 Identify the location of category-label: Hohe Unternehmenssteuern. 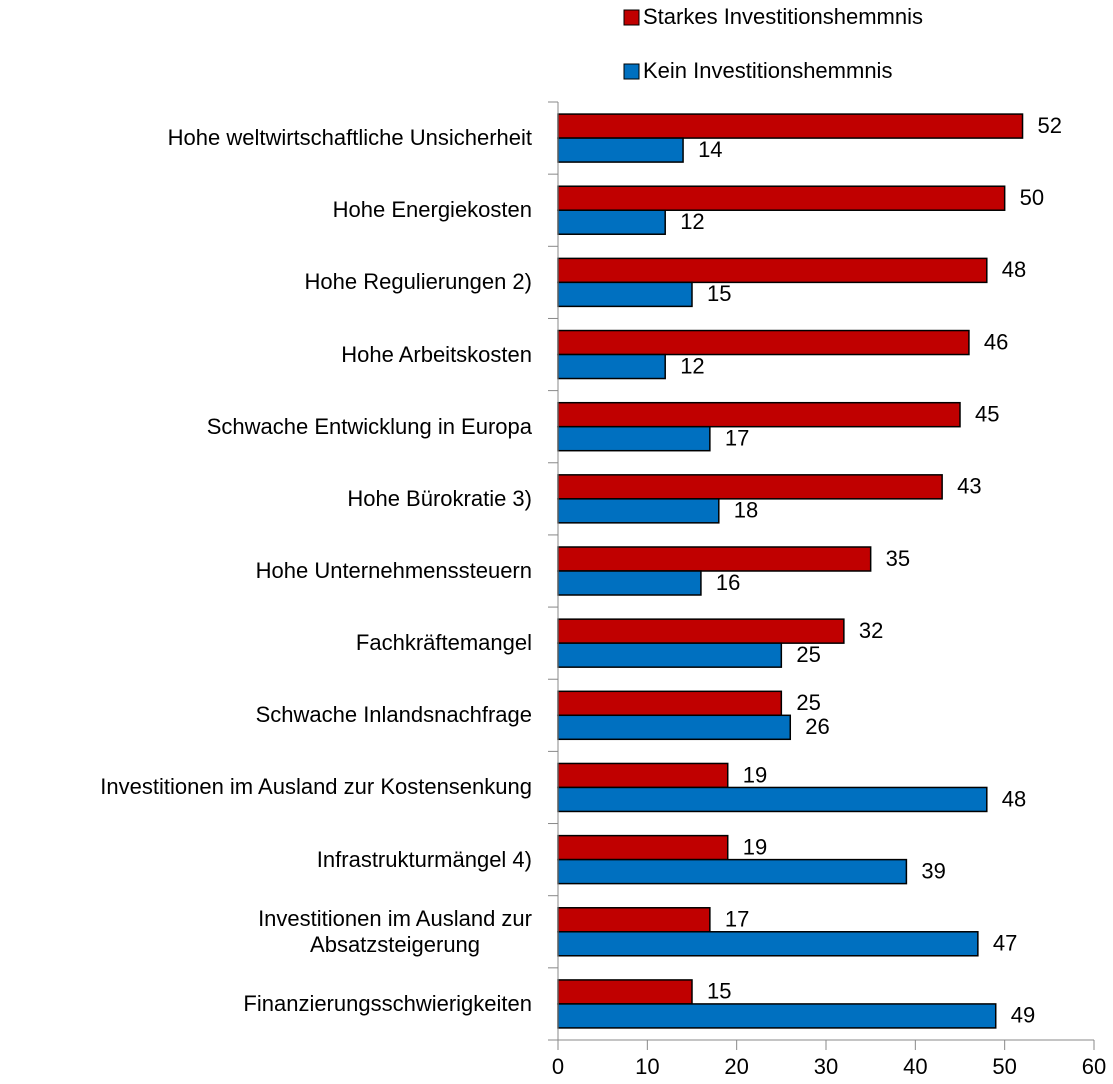
(393, 570).